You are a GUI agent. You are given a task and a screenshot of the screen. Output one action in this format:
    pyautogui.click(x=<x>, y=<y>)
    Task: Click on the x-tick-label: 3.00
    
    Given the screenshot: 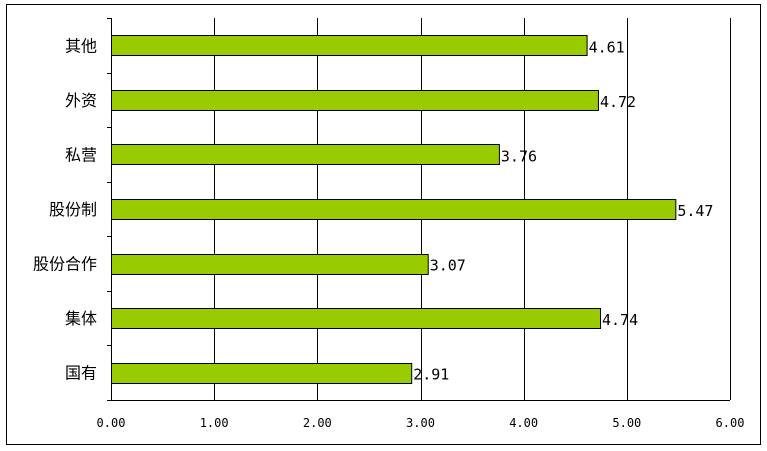 What is the action you would take?
    pyautogui.click(x=420, y=423)
    